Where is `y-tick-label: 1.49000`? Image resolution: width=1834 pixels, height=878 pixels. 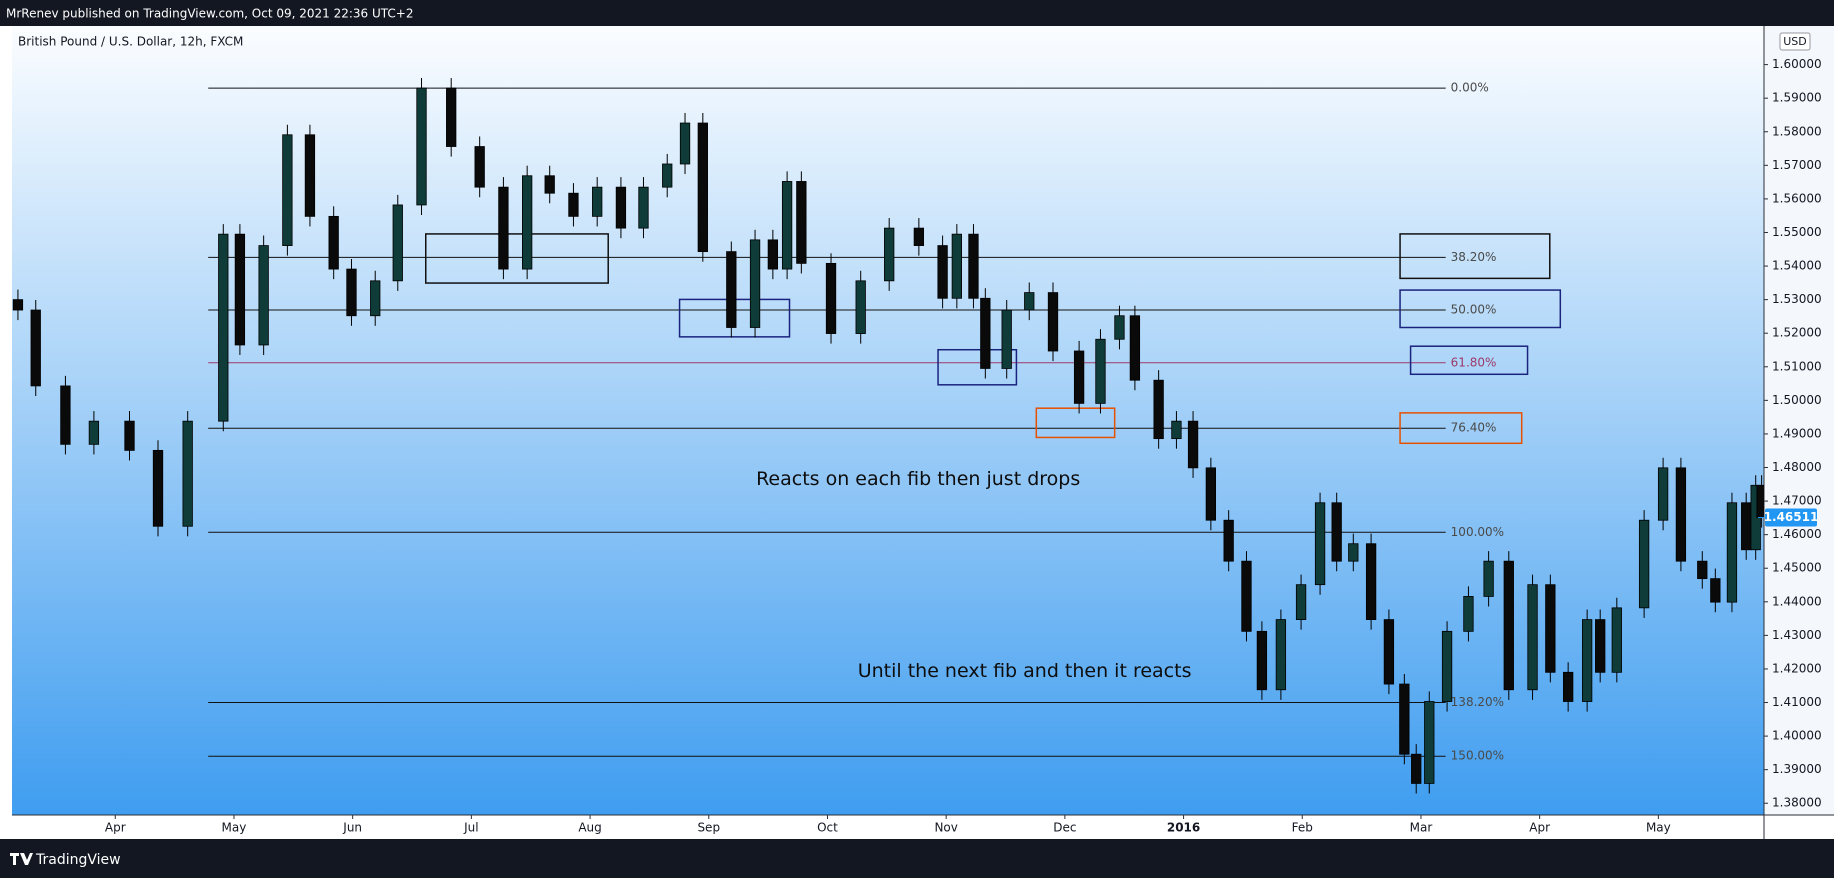 y-tick-label: 1.49000 is located at coordinates (1797, 433).